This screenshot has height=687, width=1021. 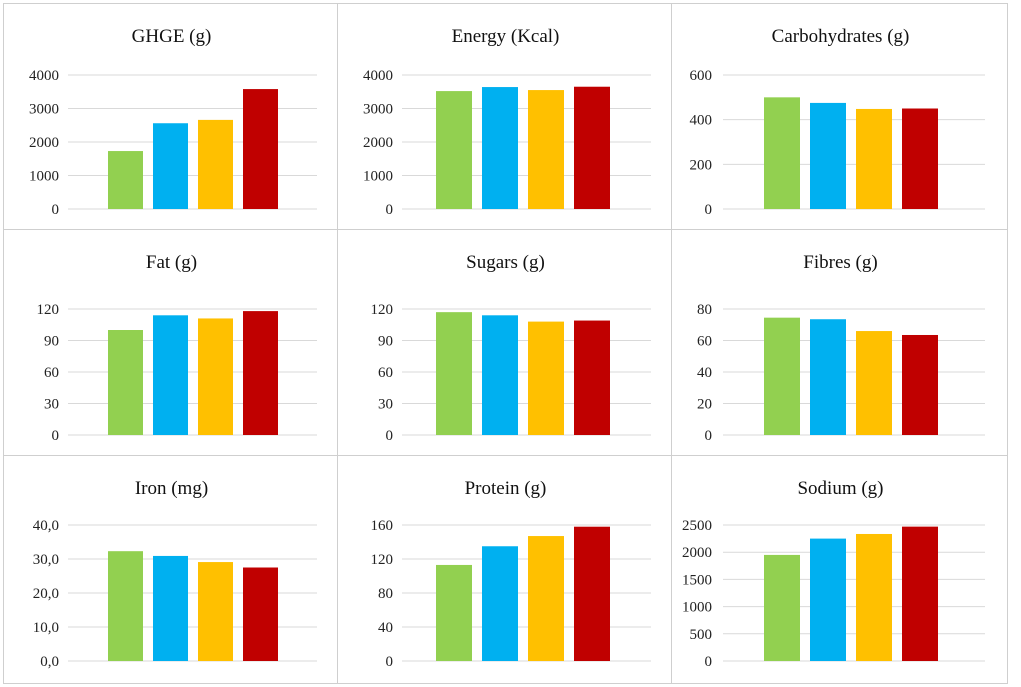 I want to click on y-tick-label: 600, so click(x=701, y=76).